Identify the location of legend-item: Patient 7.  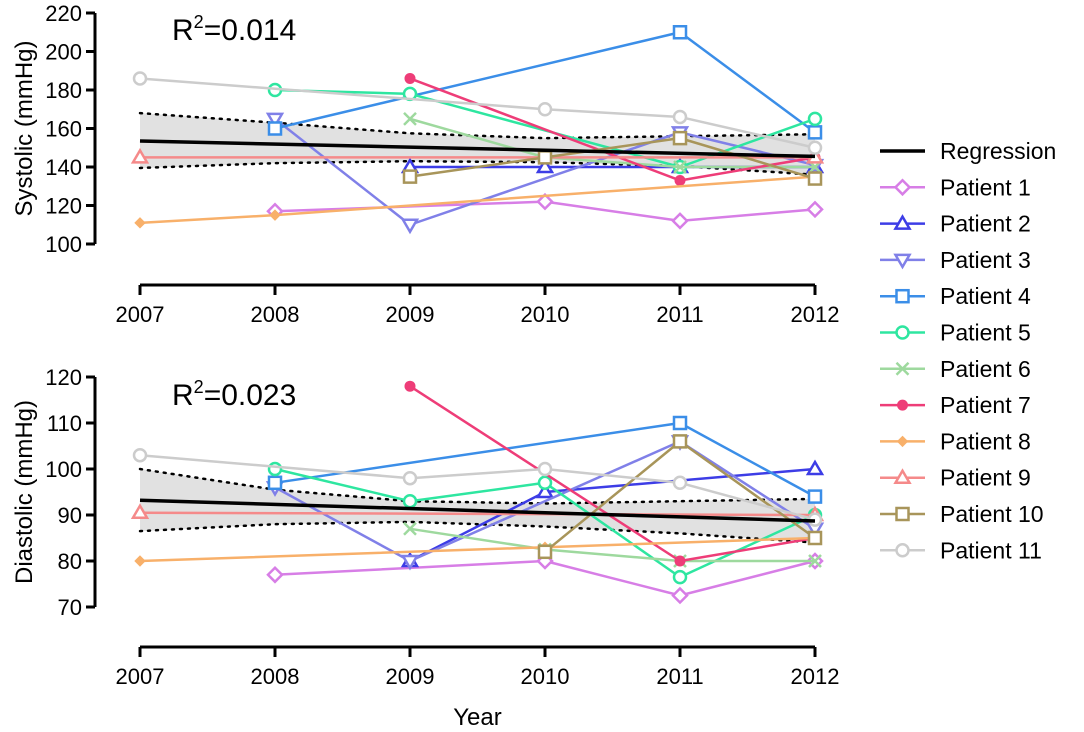
(955, 405).